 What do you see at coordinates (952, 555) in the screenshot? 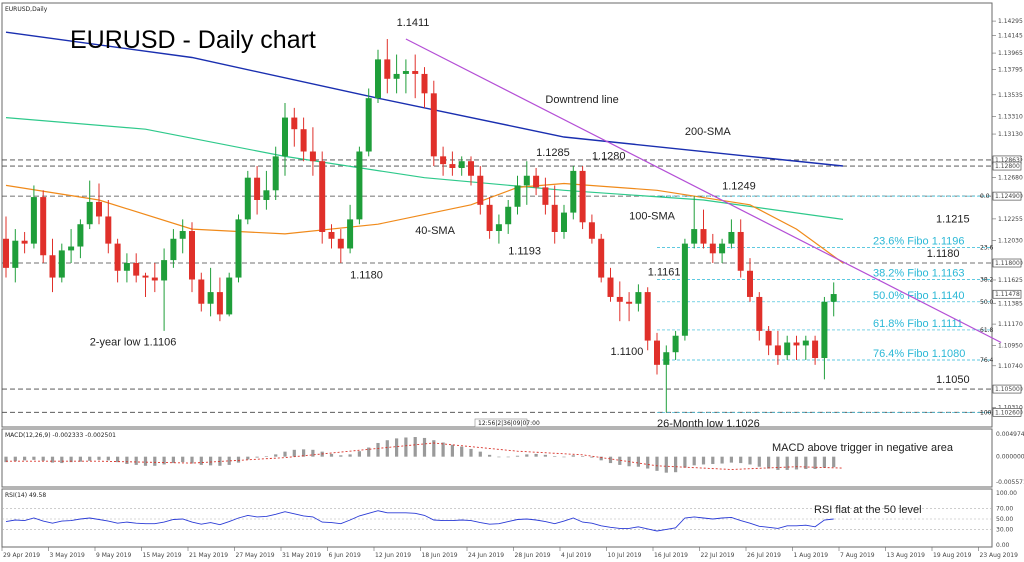
I see `date-tick-20: 19 Aug 2019` at bounding box center [952, 555].